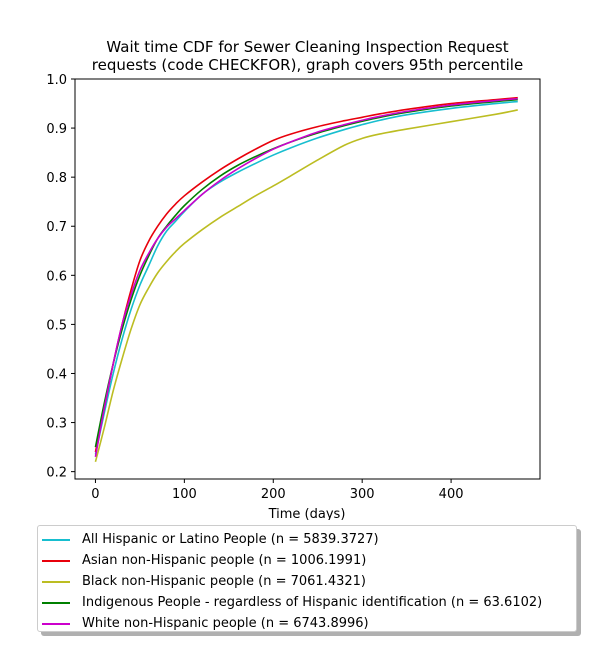  What do you see at coordinates (95, 494) in the screenshot?
I see `x-tick-label: 0` at bounding box center [95, 494].